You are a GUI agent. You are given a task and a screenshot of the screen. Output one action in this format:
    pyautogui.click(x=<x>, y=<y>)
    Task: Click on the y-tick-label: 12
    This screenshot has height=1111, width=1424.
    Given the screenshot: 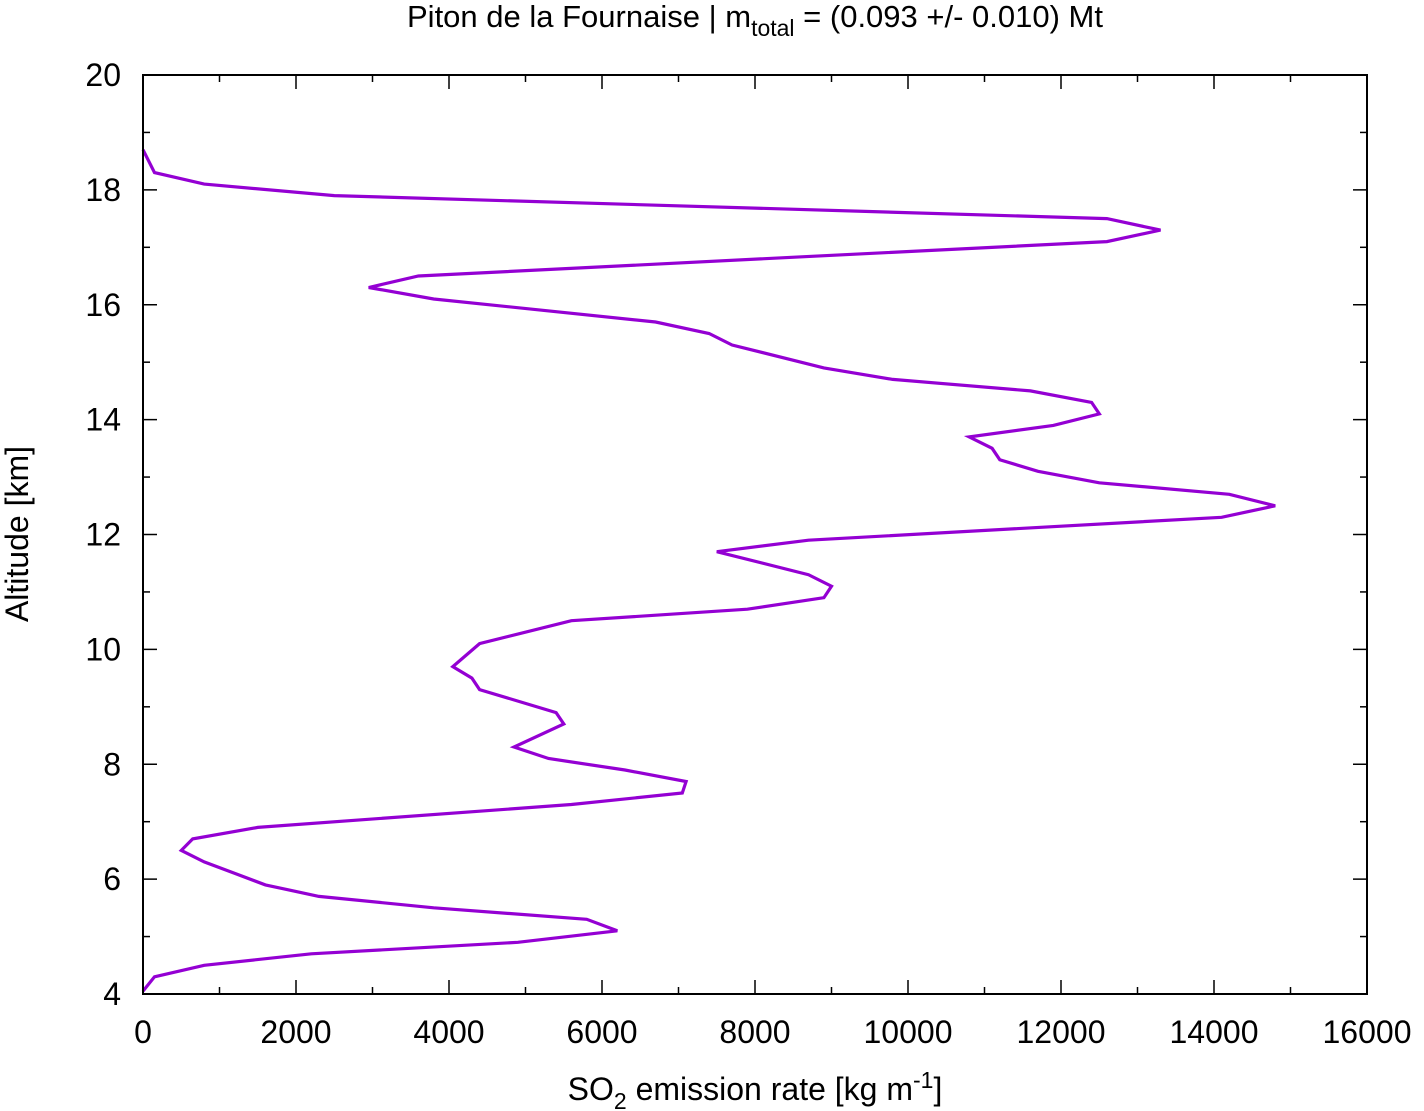 What is the action you would take?
    pyautogui.click(x=103, y=535)
    